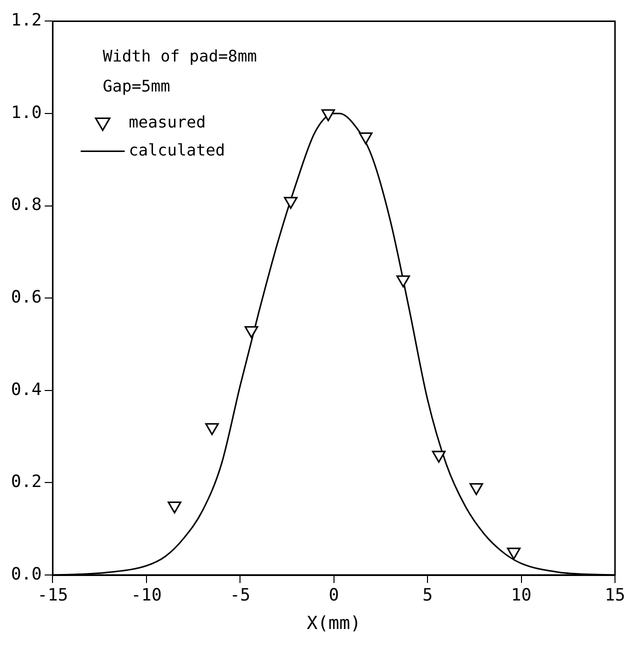 The height and width of the screenshot is (647, 641). What do you see at coordinates (26, 574) in the screenshot?
I see `y-tick-label: 0.0` at bounding box center [26, 574].